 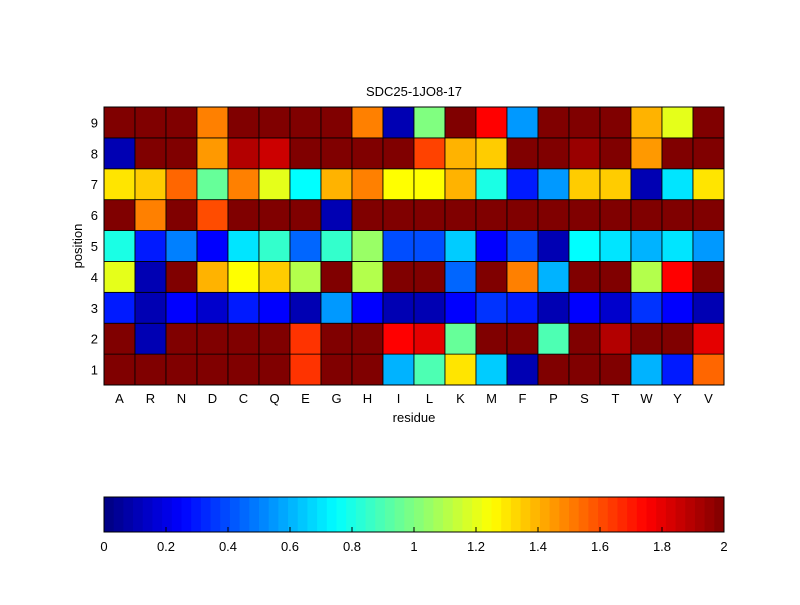 What do you see at coordinates (476, 546) in the screenshot?
I see `colorbar-tick-label: 1.2` at bounding box center [476, 546].